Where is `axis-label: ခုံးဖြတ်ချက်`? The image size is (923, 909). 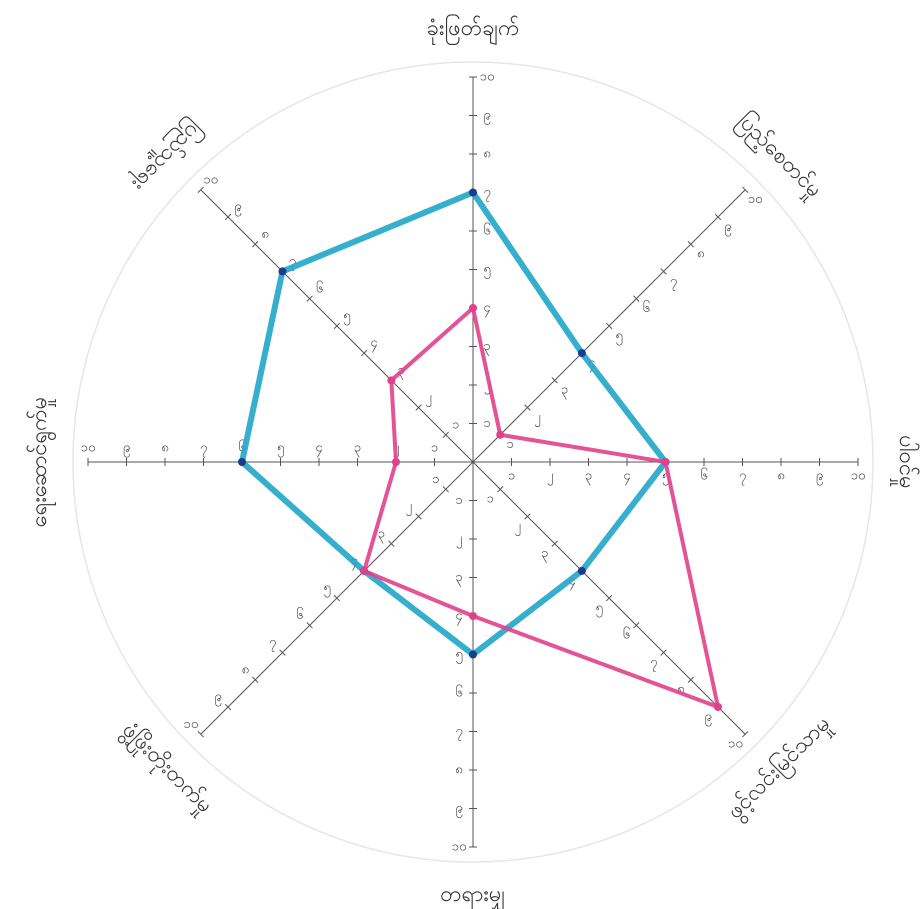 axis-label: ခုံးဖြတ်ချက် is located at coordinates (472, 29).